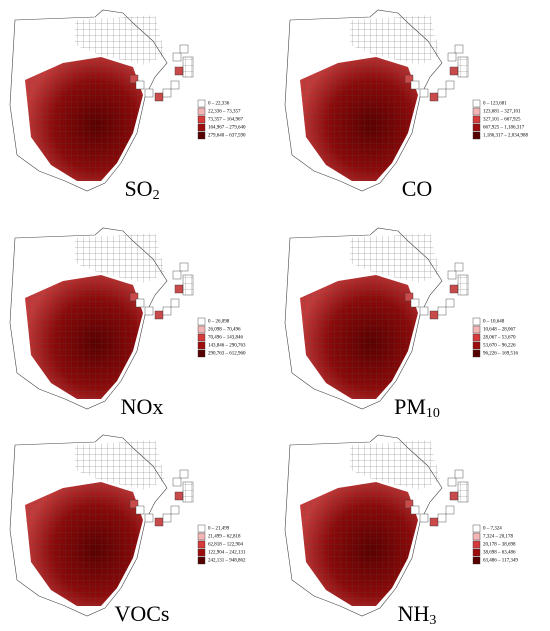  I want to click on legend-label: 20,178 – 38,698, so click(499, 545).